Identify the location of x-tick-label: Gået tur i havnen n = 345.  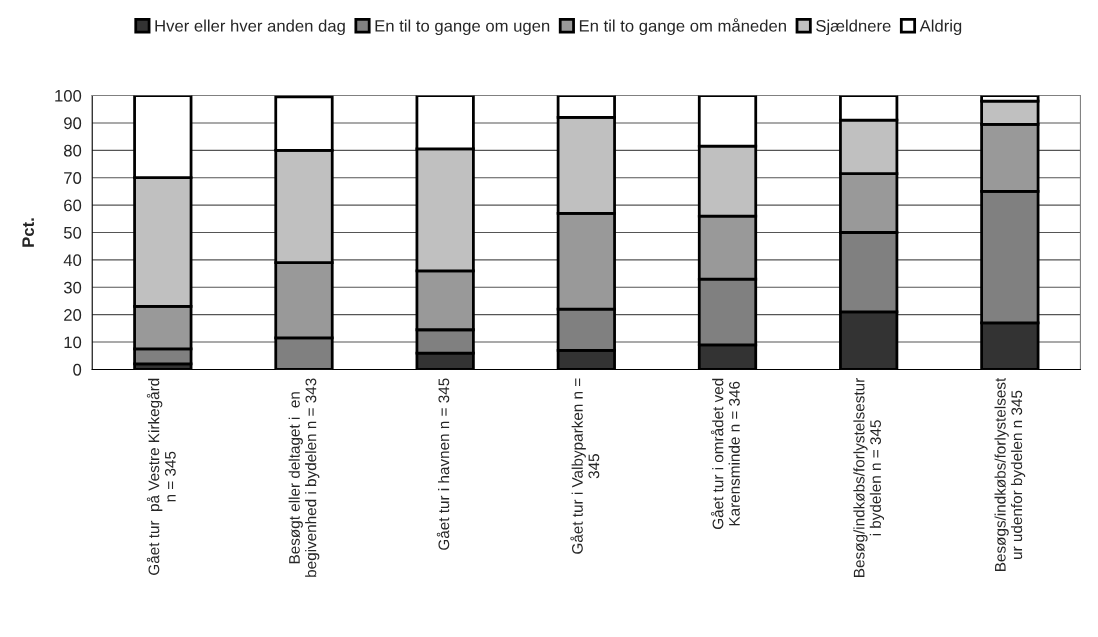
(443, 464).